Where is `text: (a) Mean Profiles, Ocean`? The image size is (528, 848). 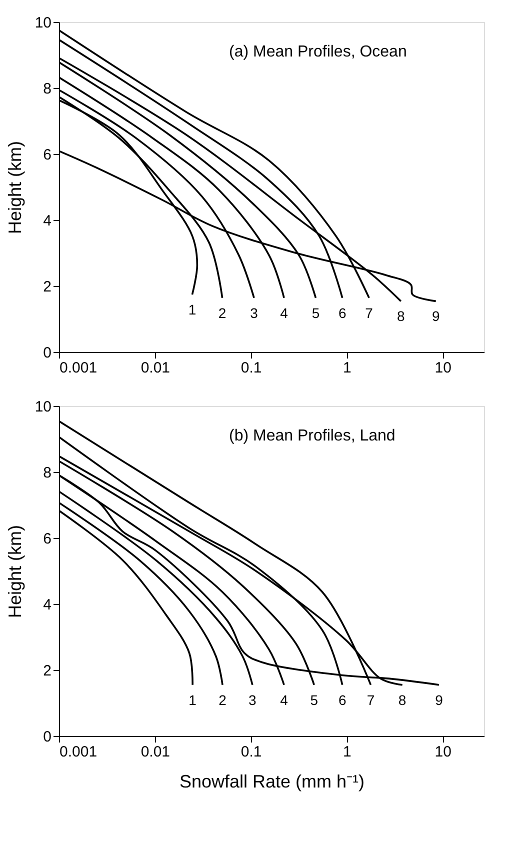
text: (a) Mean Profiles, Ocean is located at coordinates (318, 52).